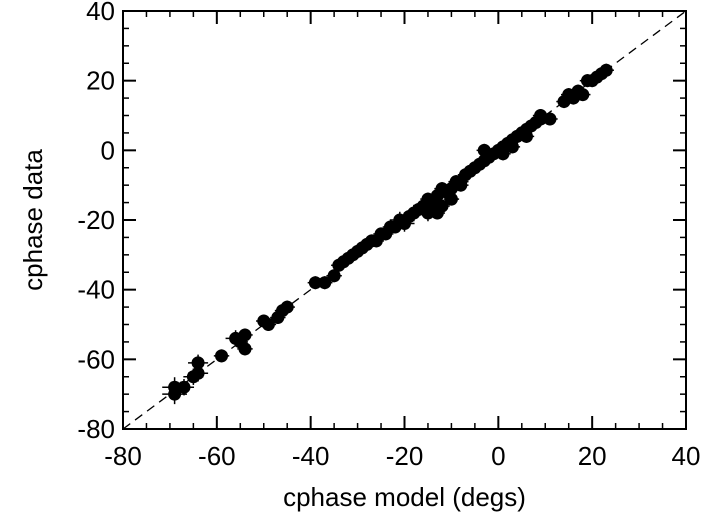  I want to click on x-tick-label: 40, so click(686, 456).